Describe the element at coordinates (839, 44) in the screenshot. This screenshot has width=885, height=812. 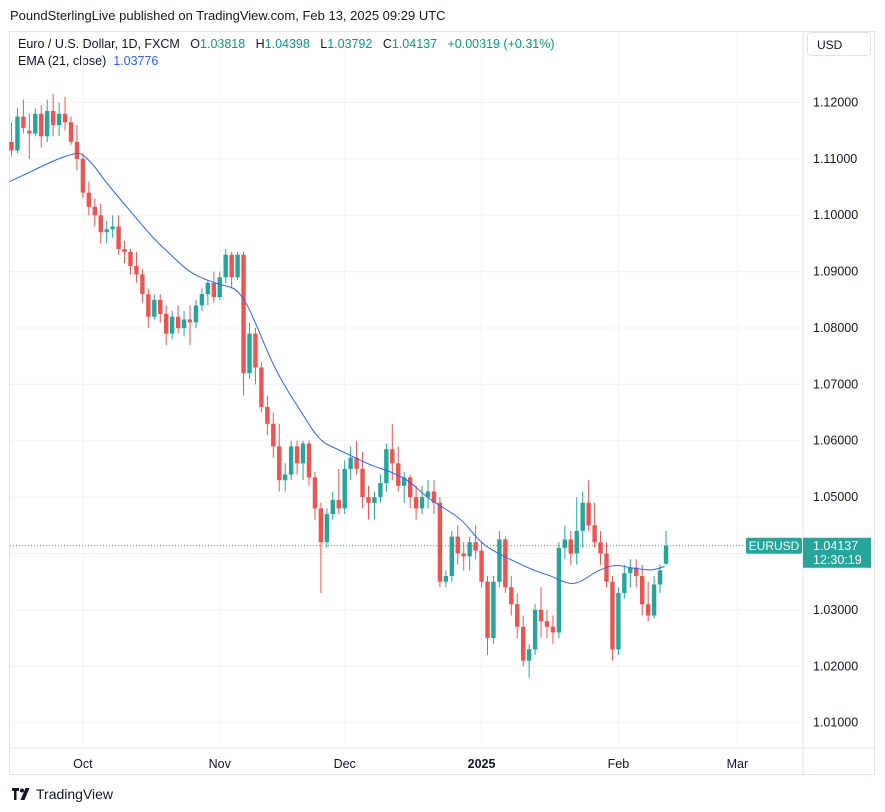
I see `currency-button: USD` at that location.